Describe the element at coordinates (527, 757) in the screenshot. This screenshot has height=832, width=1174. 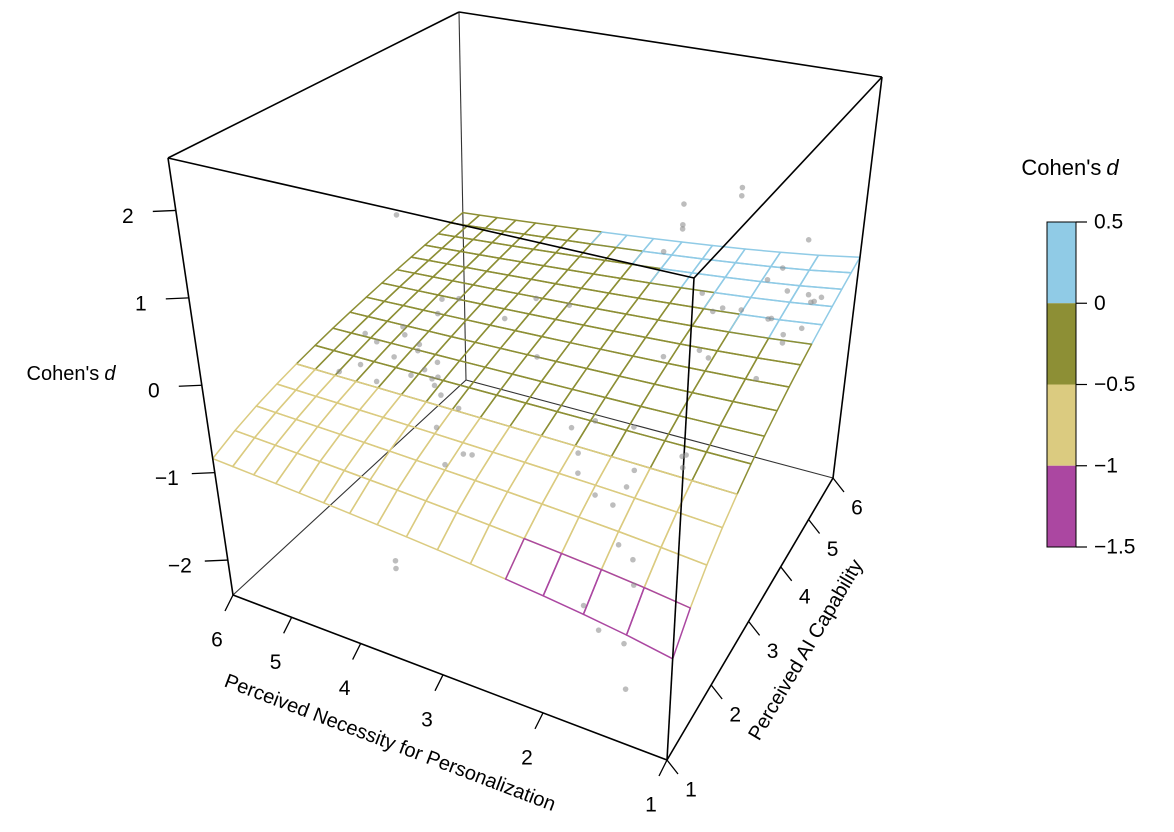
I see `x-tick-label: 2` at that location.